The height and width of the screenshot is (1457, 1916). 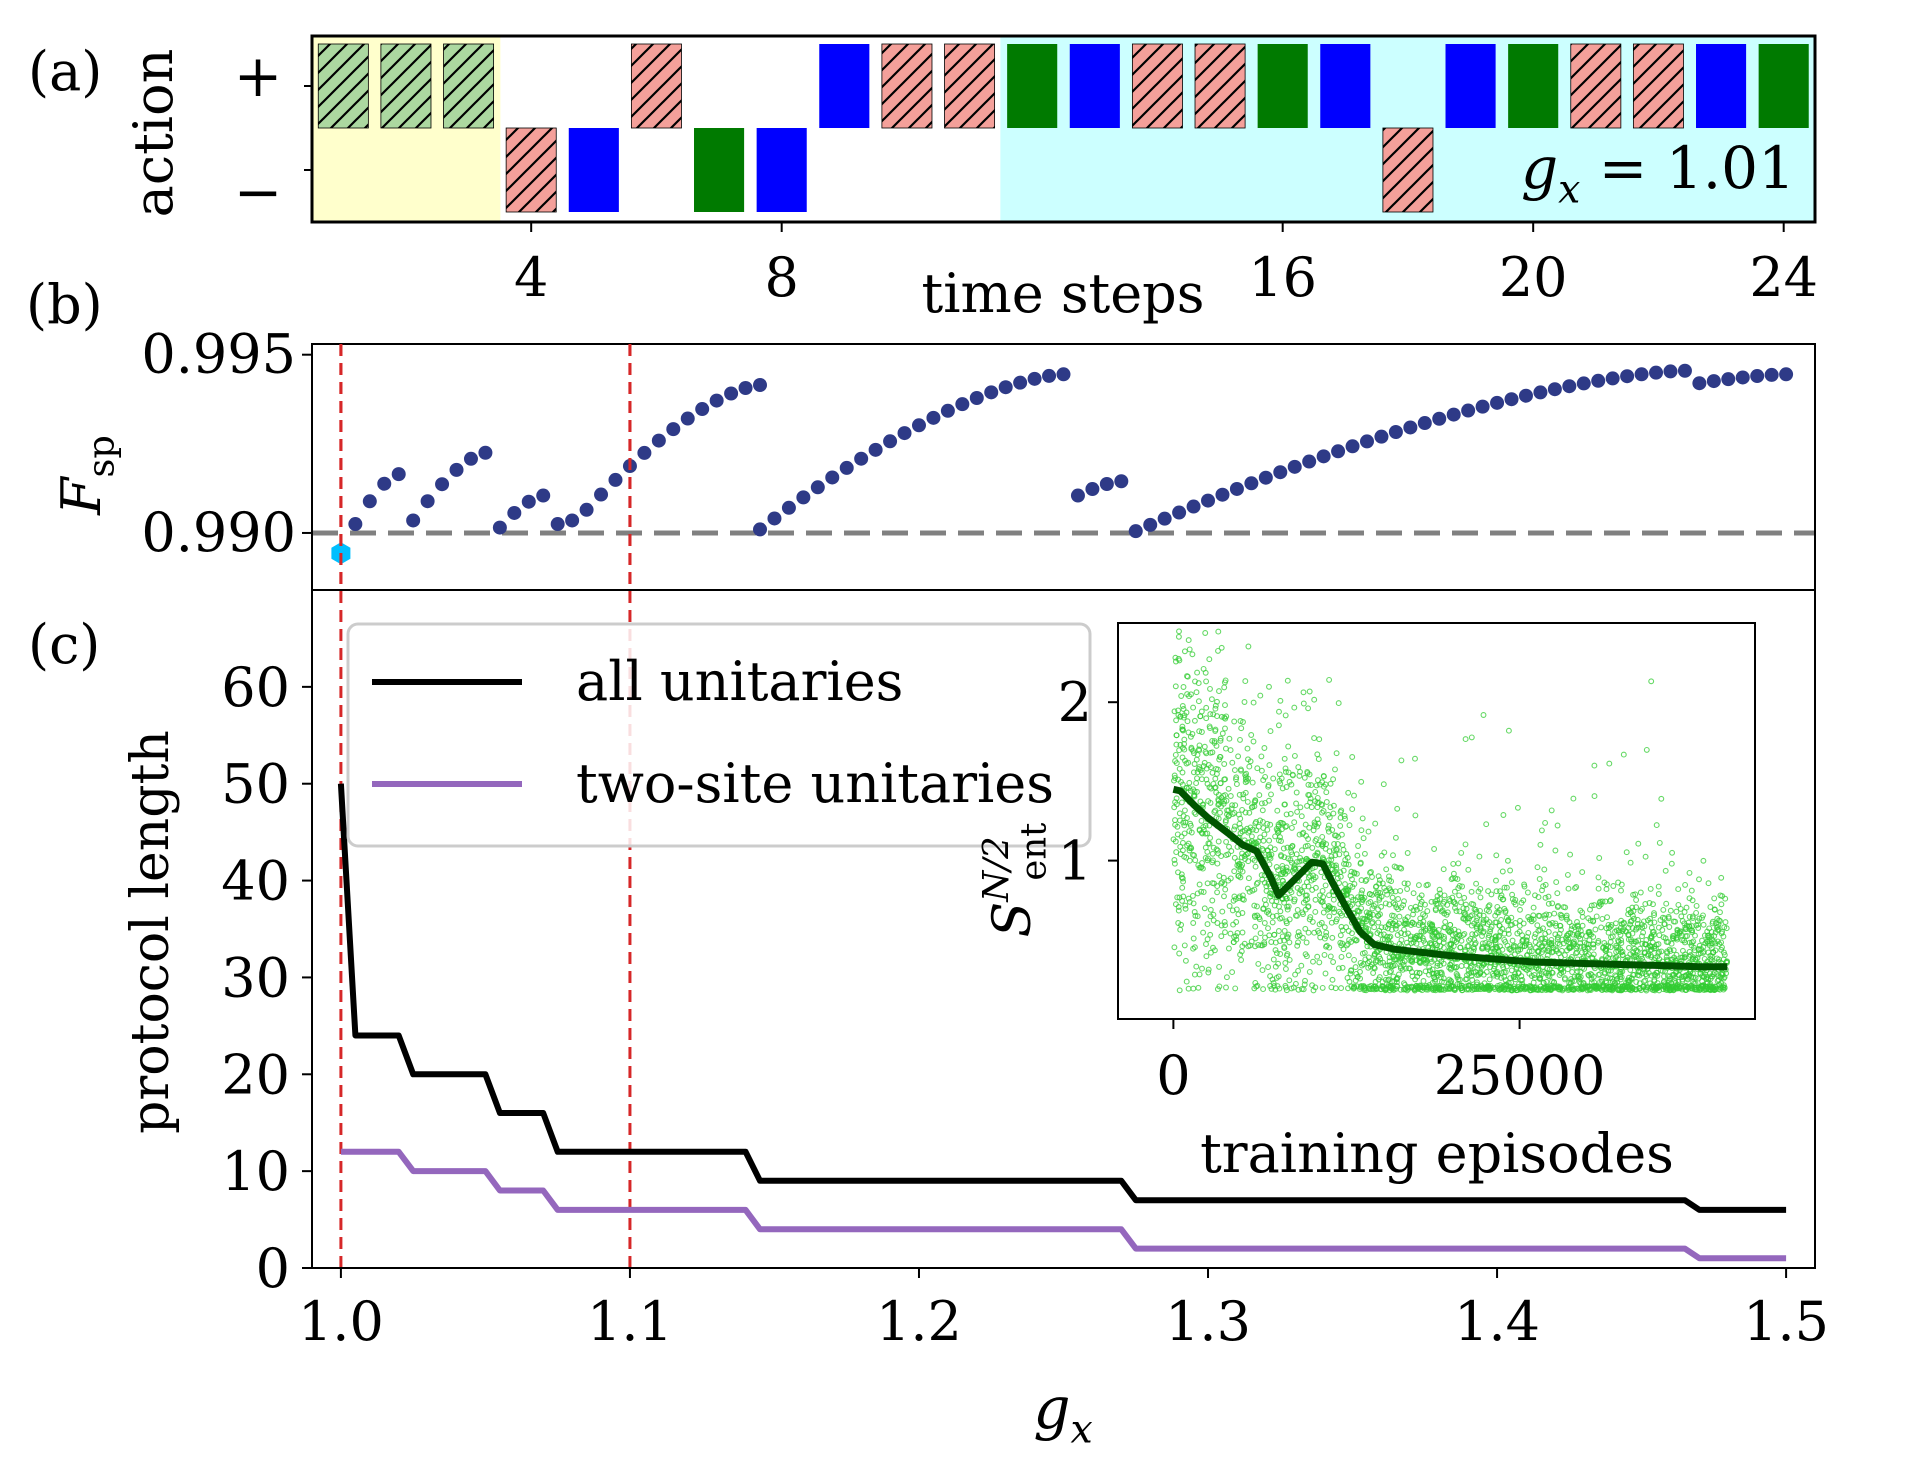 I want to click on panel-c-legend-label: two-site unitaries, so click(x=815, y=783).